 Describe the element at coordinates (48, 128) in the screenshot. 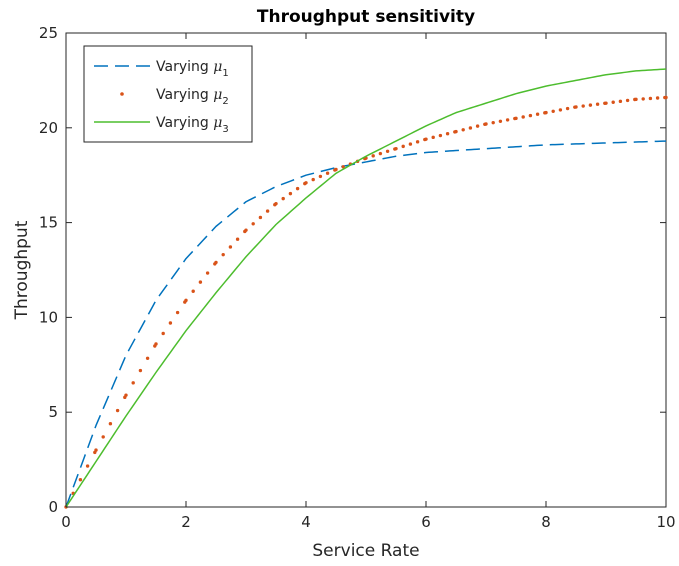

I see `y-tick-label: 20` at that location.